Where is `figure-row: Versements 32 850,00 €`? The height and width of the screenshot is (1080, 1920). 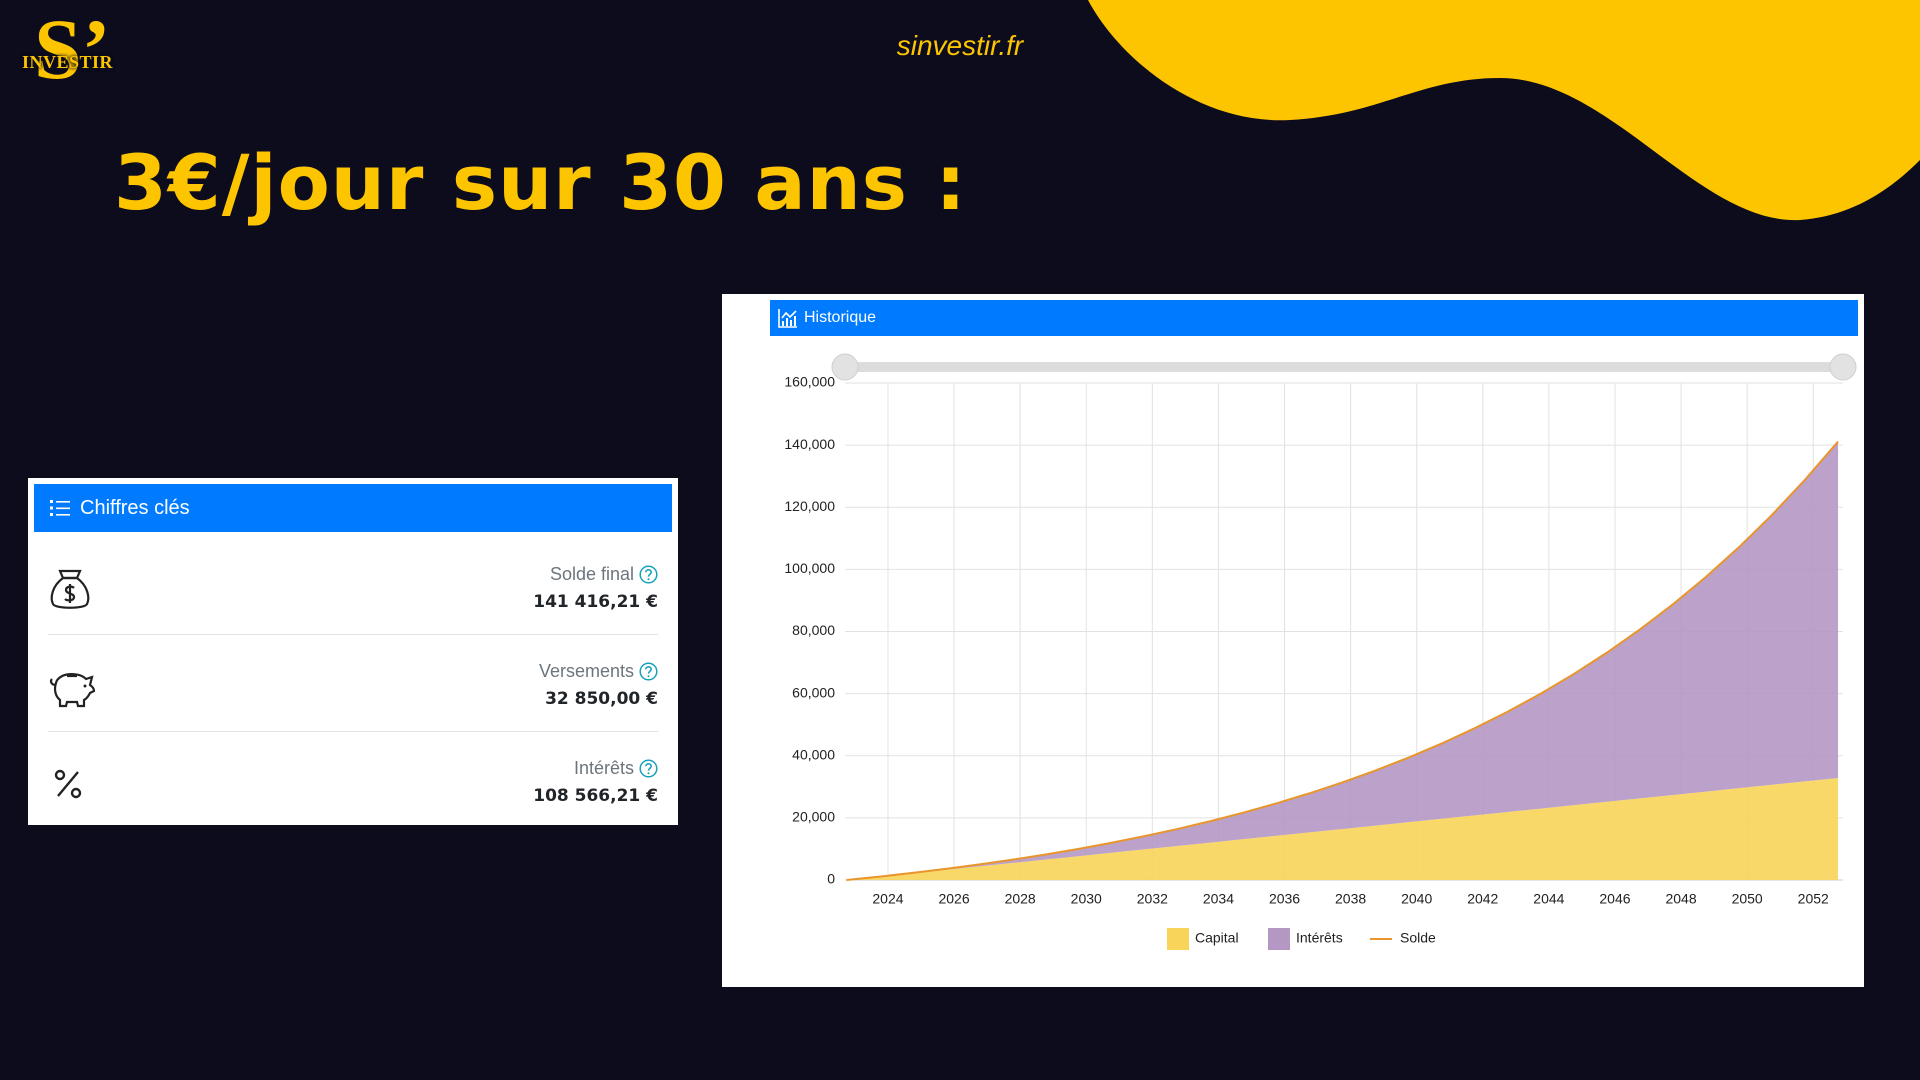
figure-row: Versements 32 850,00 € is located at coordinates (353, 689).